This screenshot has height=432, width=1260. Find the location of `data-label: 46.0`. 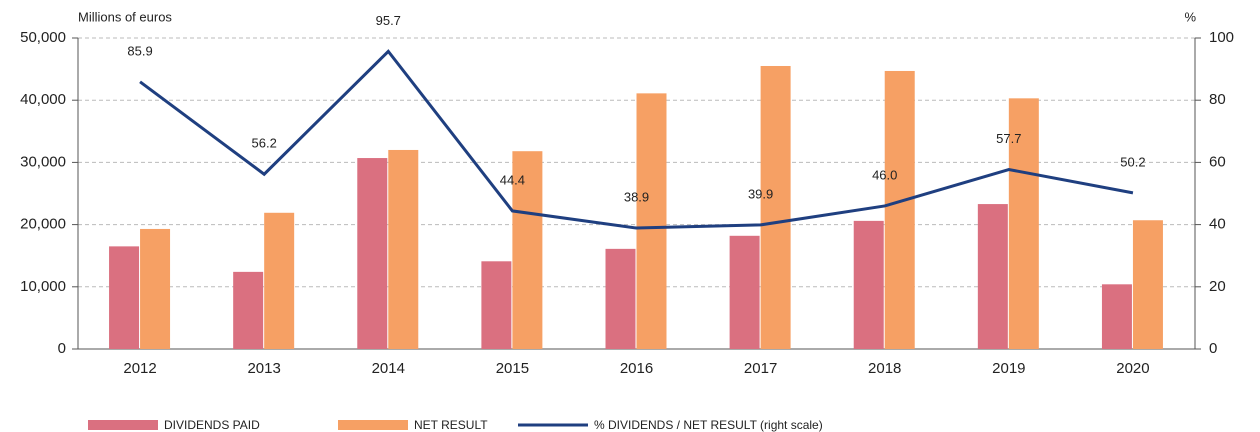

data-label: 46.0 is located at coordinates (884, 174).